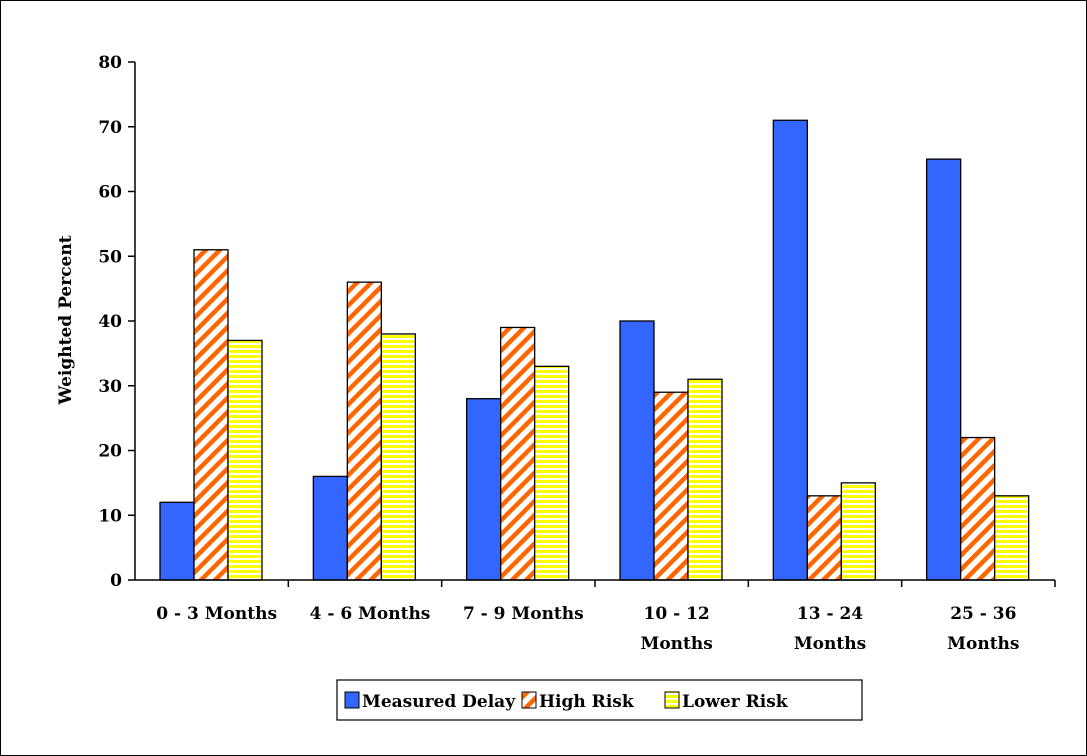 The width and height of the screenshot is (1087, 756). Describe the element at coordinates (983, 614) in the screenshot. I see `x-category-label: 25 - 36` at that location.